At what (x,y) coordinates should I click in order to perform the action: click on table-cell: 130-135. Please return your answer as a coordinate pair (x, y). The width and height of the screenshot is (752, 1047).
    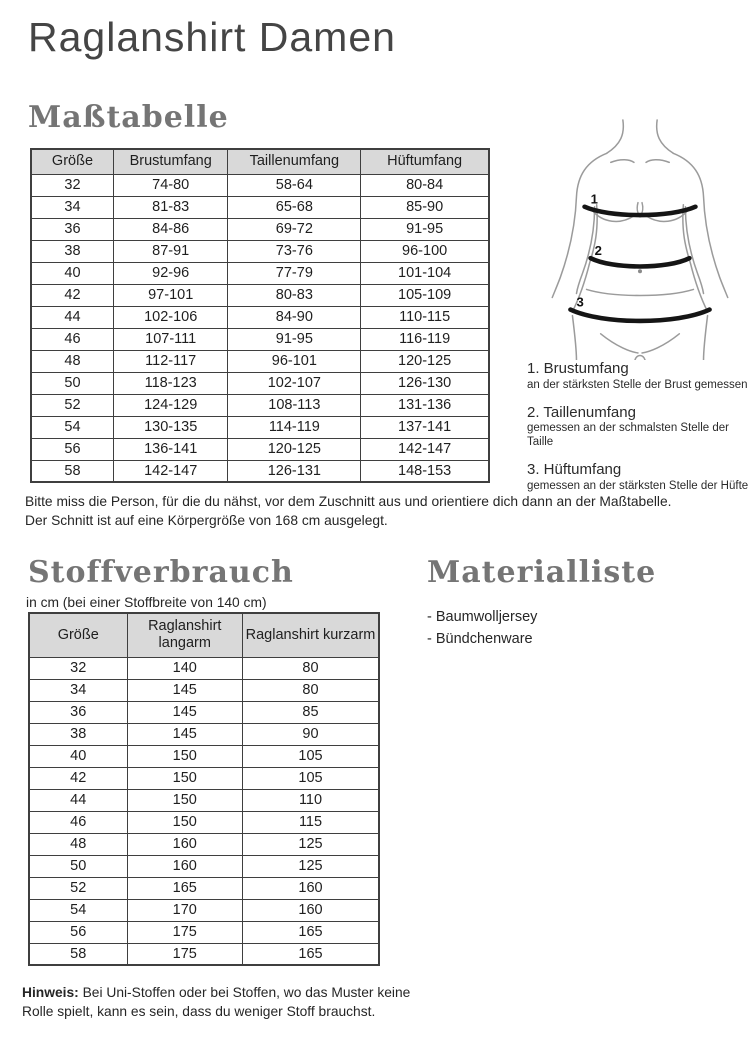
    Looking at the image, I should click on (170, 427).